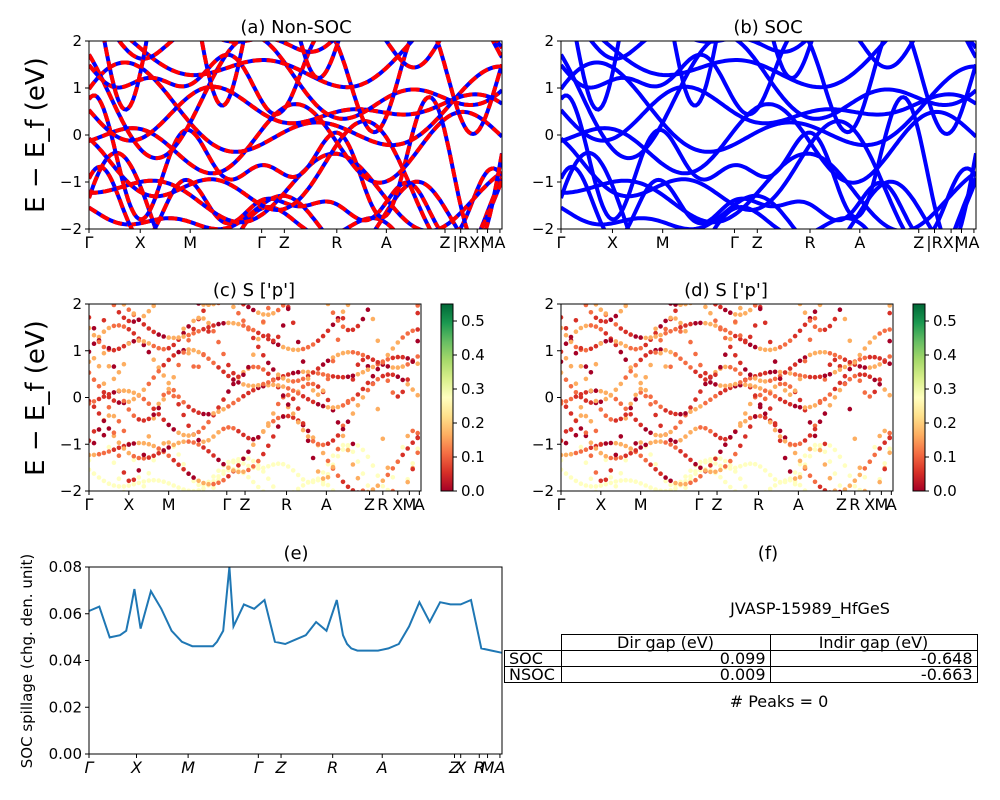 Image resolution: width=1000 pixels, height=800 pixels. Describe the element at coordinates (881, 504) in the screenshot. I see `xtick-label: M` at that location.